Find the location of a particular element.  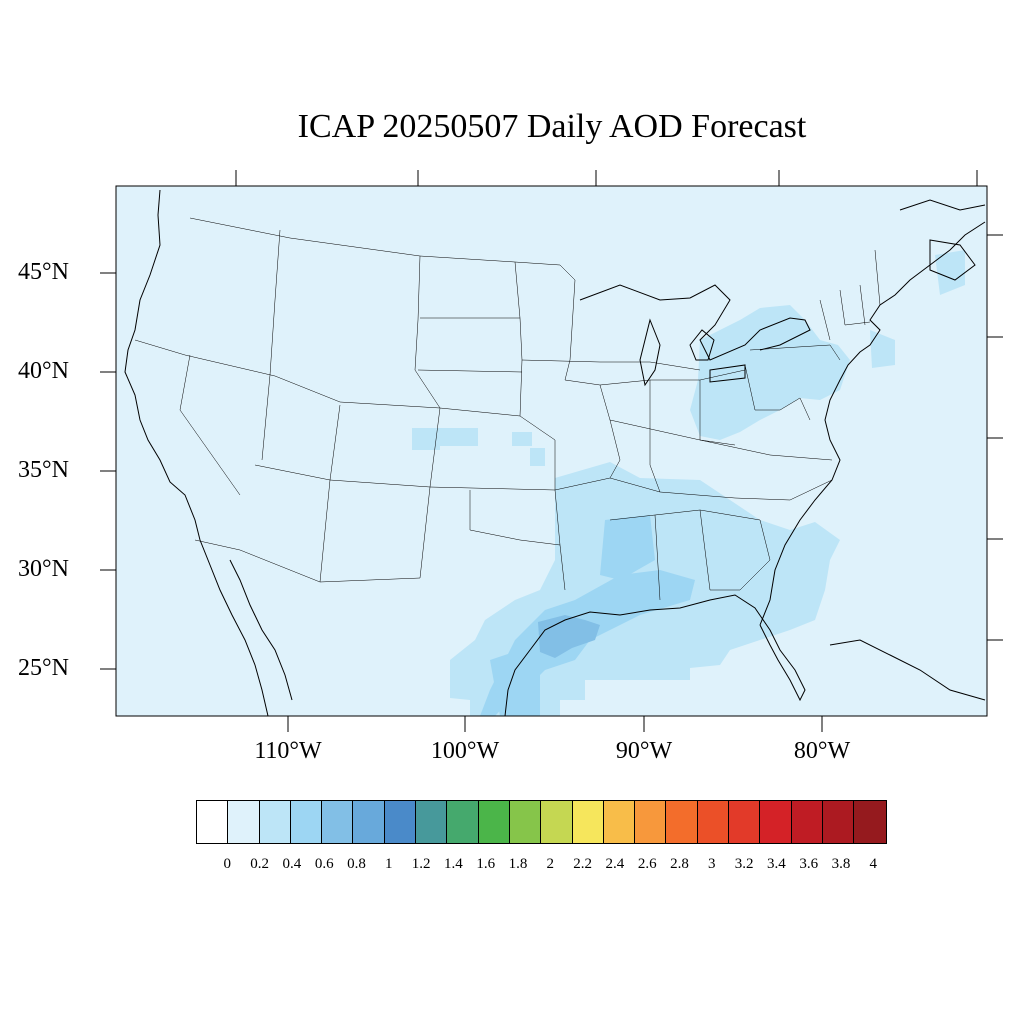

lon-label-100w: 100°W is located at coordinates (465, 751).